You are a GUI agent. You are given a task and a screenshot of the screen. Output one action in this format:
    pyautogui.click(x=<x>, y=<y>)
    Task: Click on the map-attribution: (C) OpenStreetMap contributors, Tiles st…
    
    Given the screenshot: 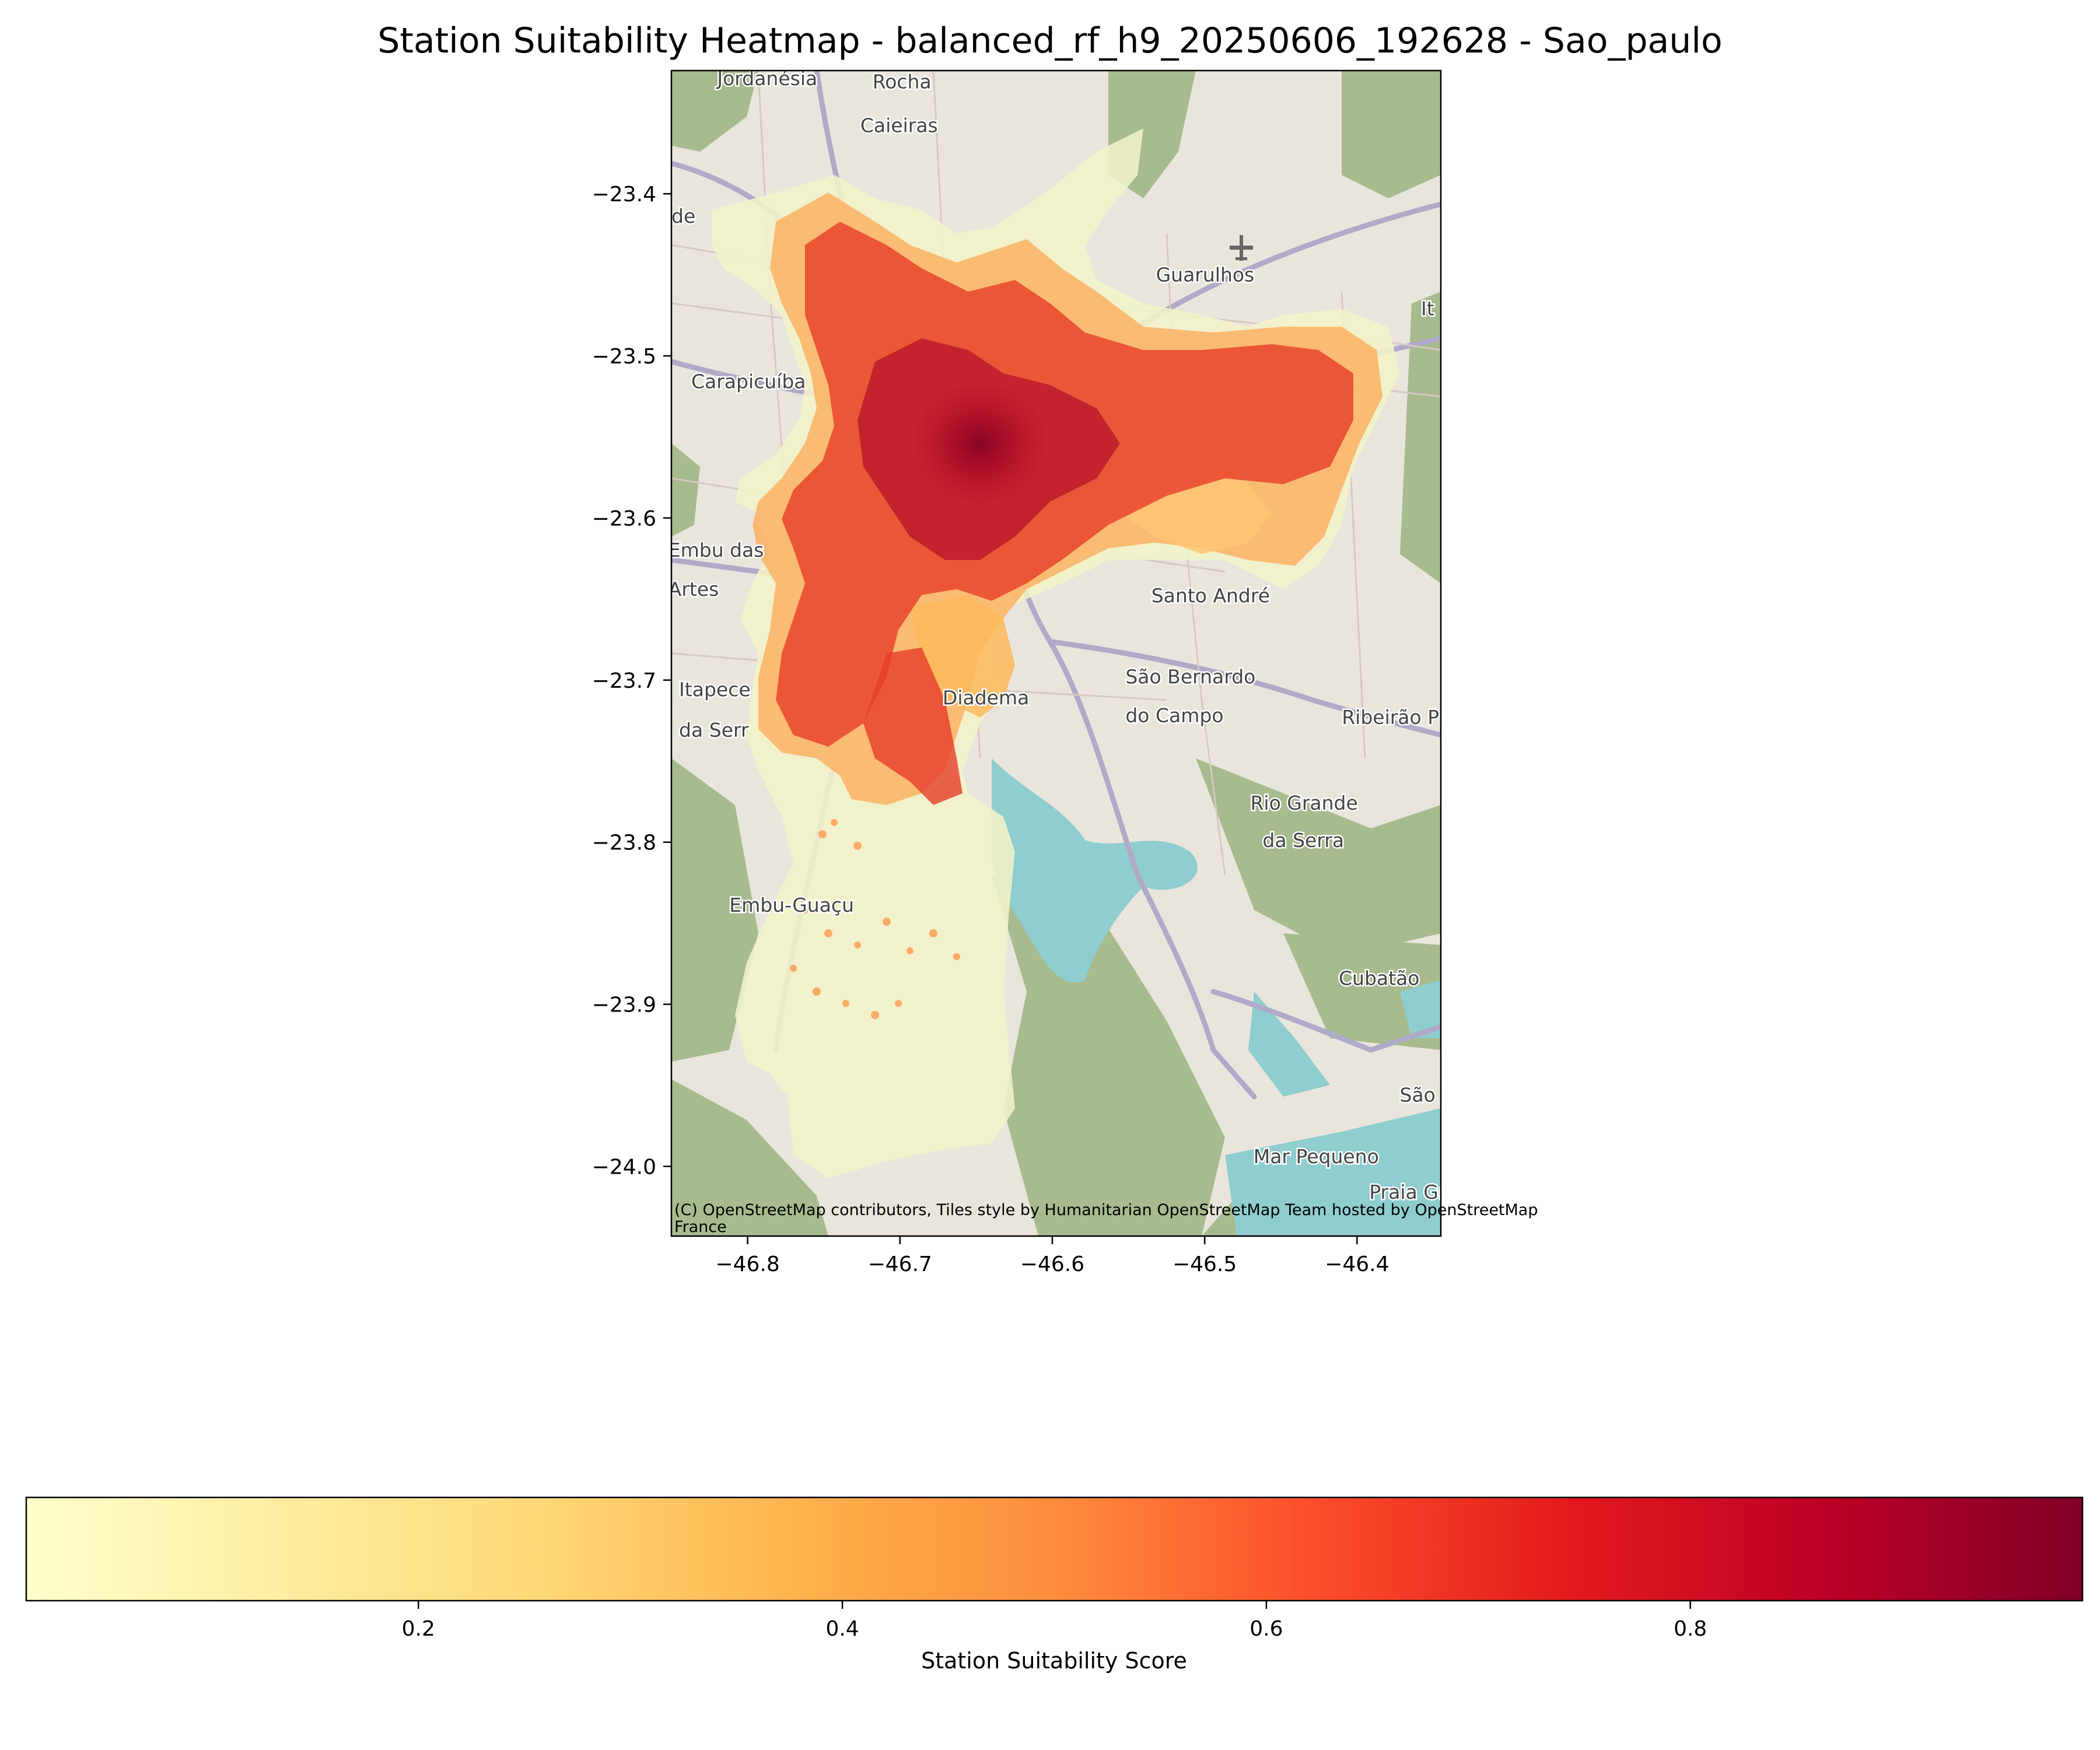 What is the action you would take?
    pyautogui.click(x=1106, y=1210)
    